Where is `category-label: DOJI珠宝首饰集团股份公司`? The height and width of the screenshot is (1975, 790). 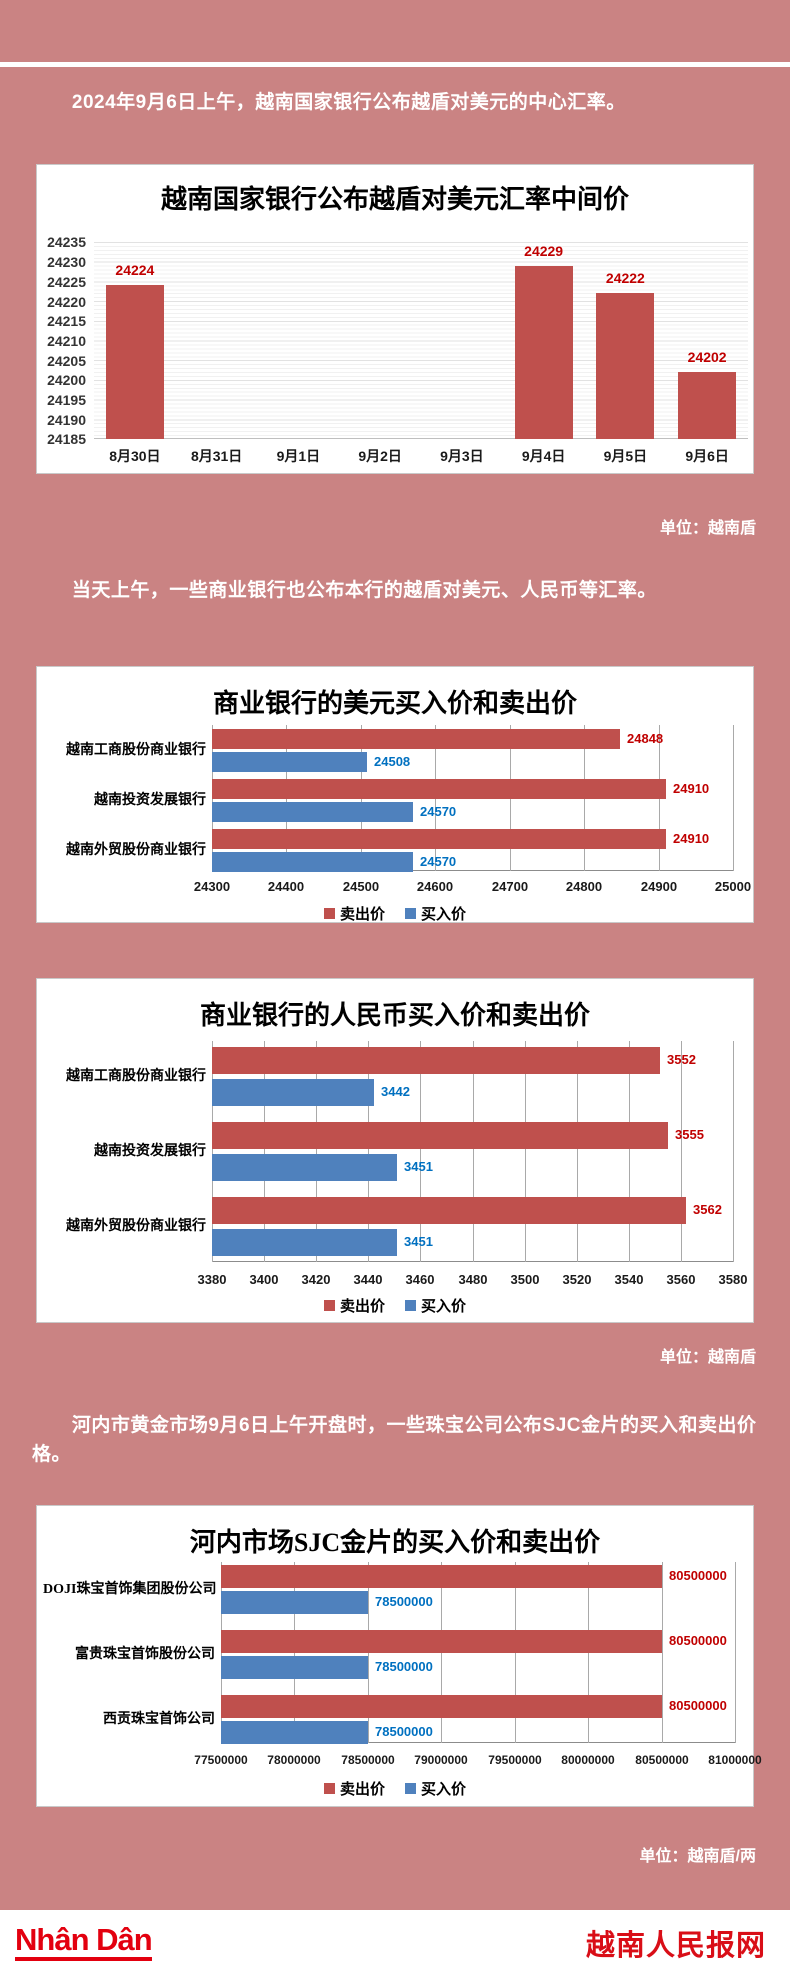
category-label: DOJI珠宝首饰集团股份公司 is located at coordinates (130, 1590).